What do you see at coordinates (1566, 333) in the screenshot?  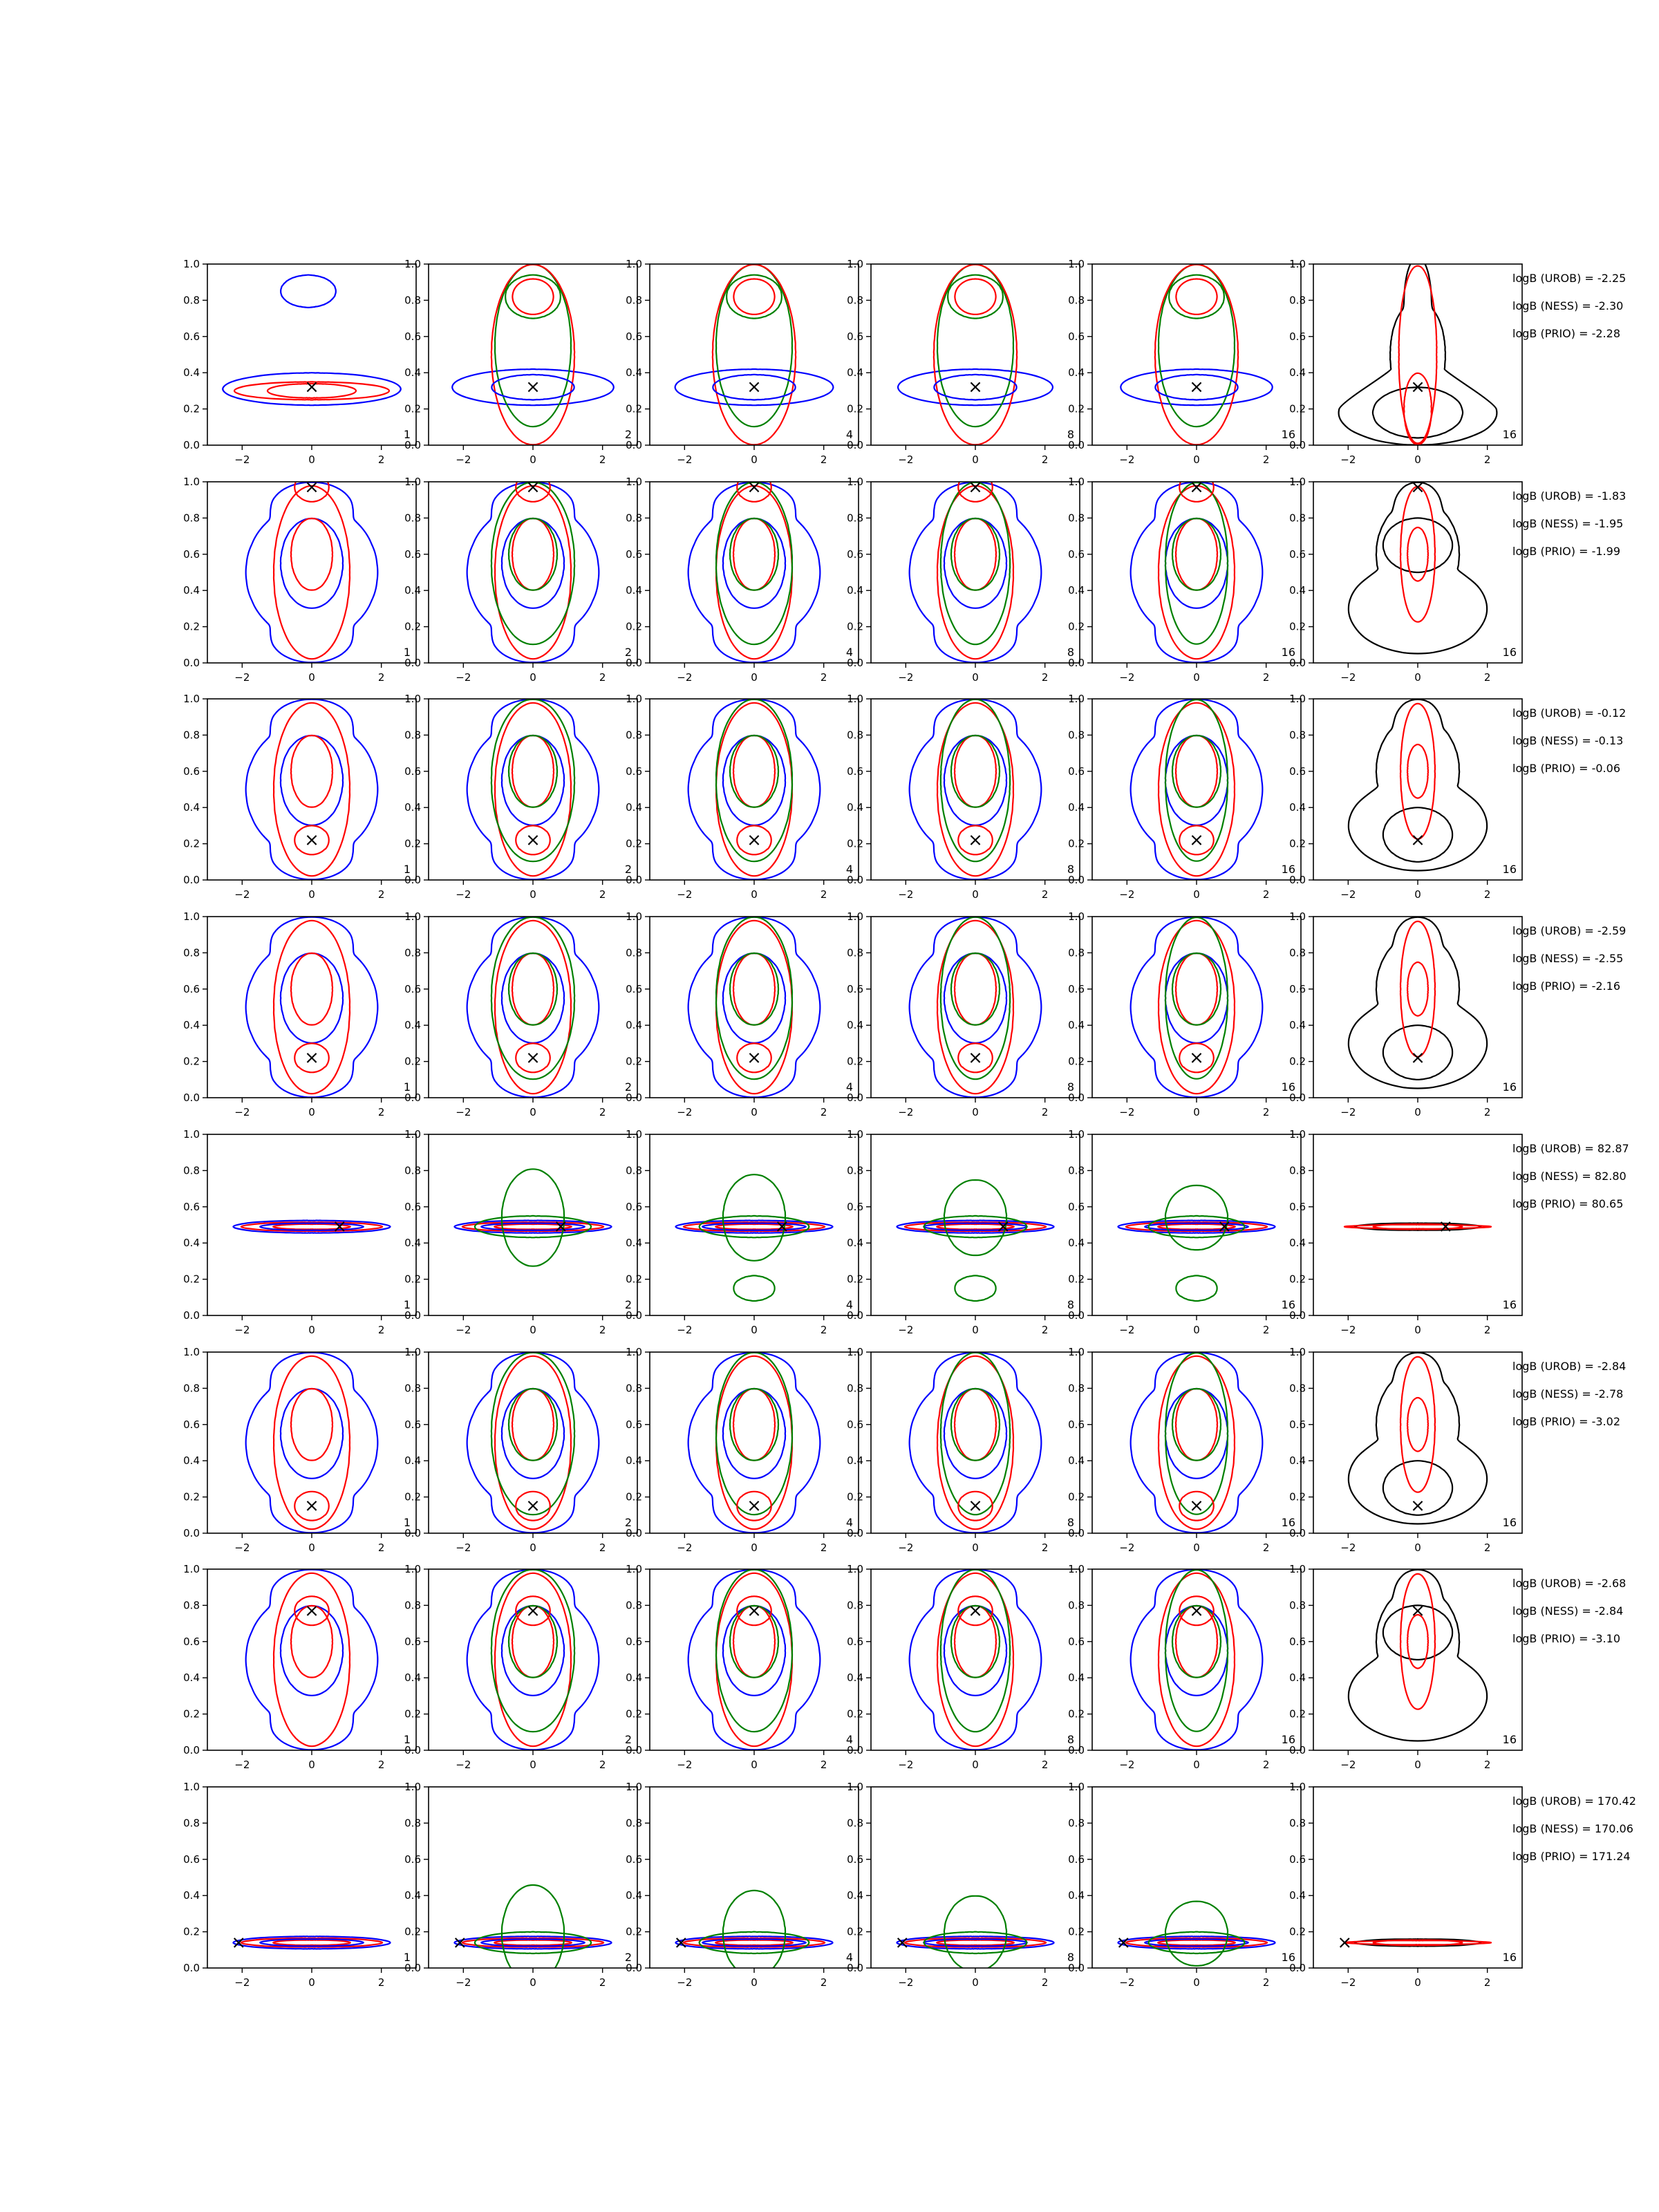 I see `logb-prio: logB (PRIO) = -2.28` at bounding box center [1566, 333].